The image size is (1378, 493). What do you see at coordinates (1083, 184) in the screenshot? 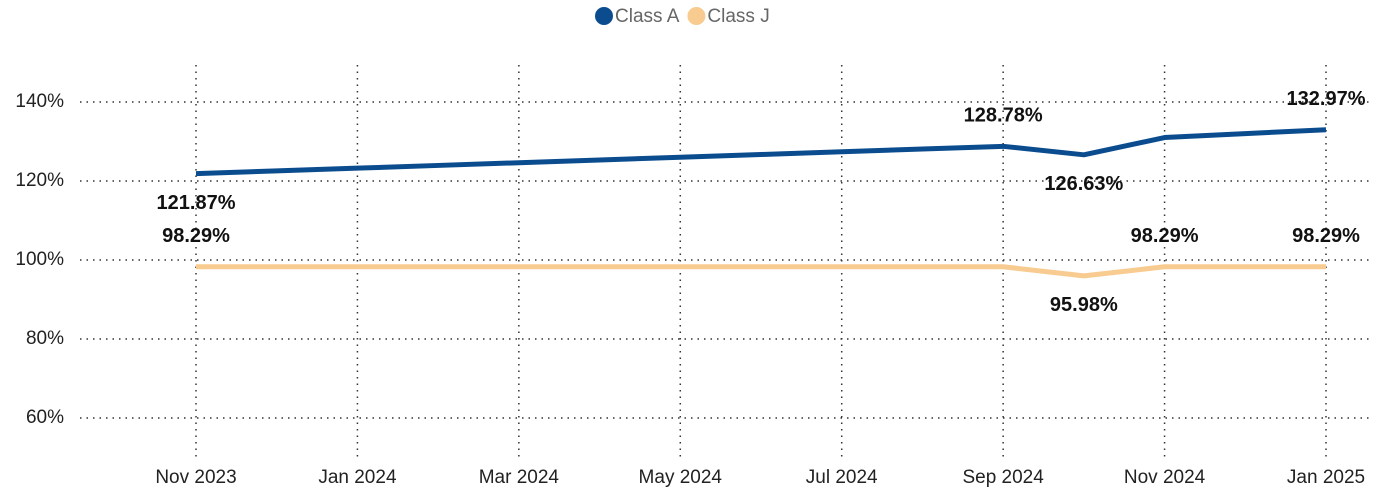
I see `data-label: 126.63%` at bounding box center [1083, 184].